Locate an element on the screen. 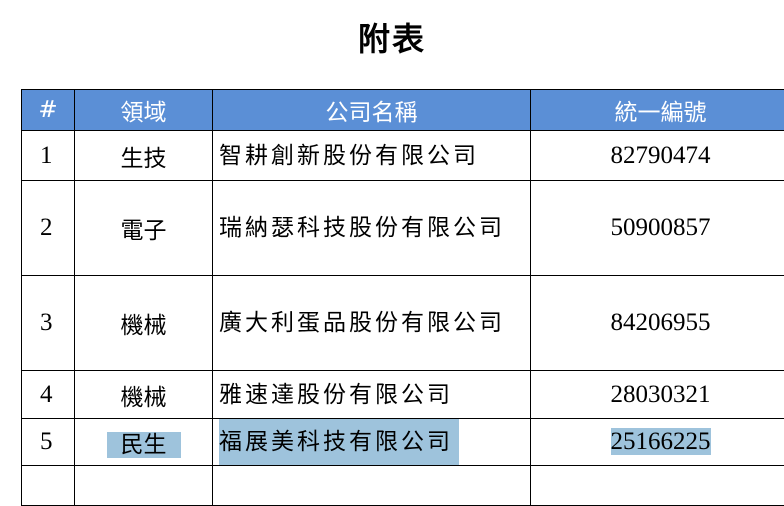 The width and height of the screenshot is (784, 506). table-row: 4 機械 雅速達股份有限公司 28030321 is located at coordinates (403, 395).